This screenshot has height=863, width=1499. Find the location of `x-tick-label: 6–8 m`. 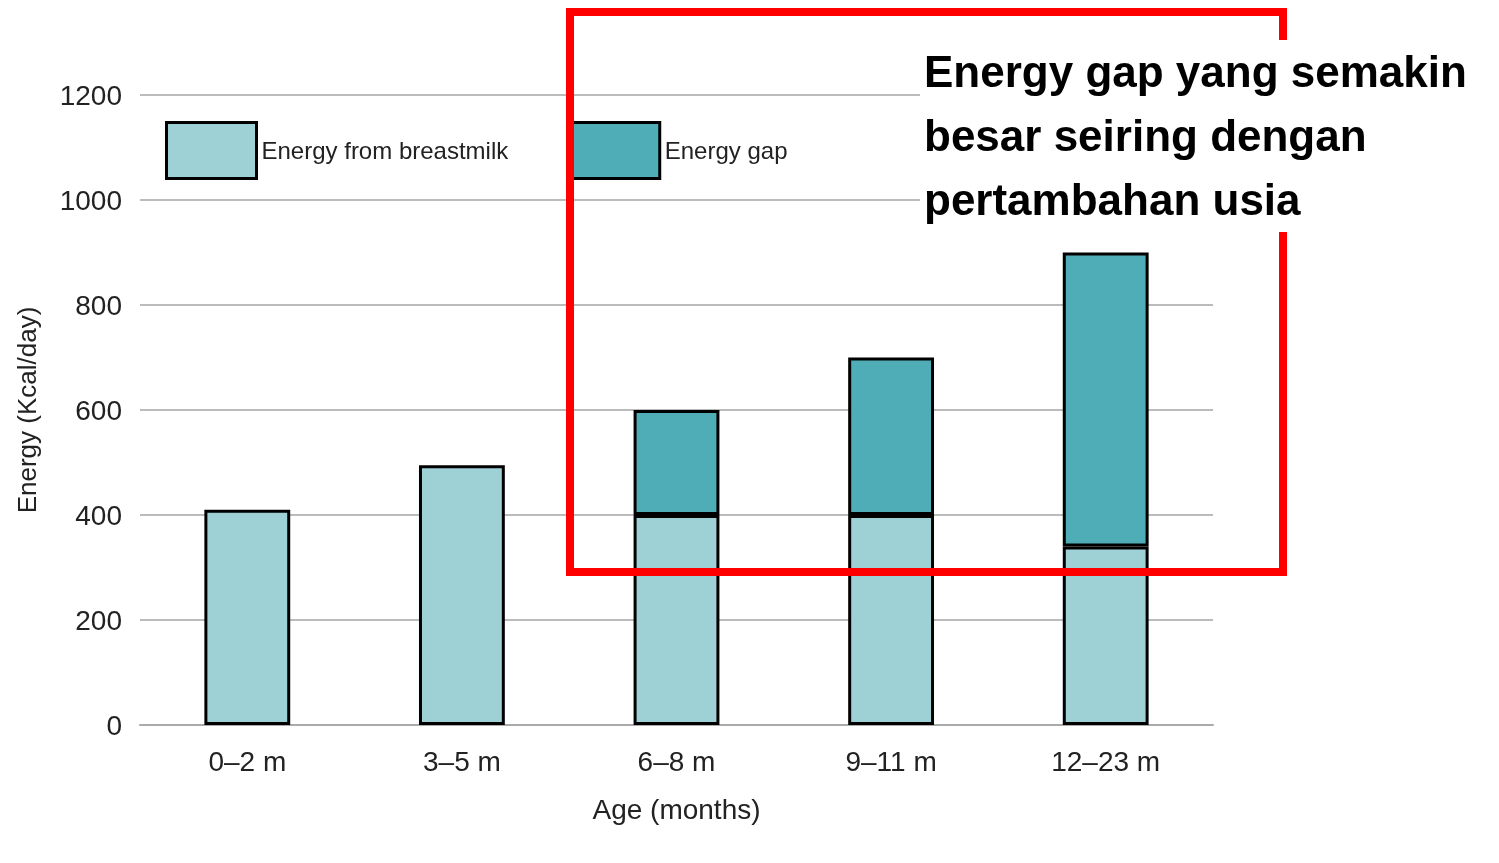

x-tick-label: 6–8 m is located at coordinates (676, 761).